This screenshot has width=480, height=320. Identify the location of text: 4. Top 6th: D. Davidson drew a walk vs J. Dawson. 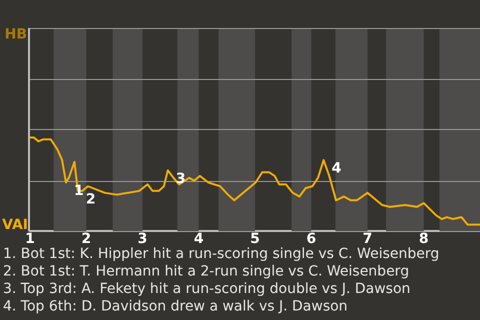
(175, 306).